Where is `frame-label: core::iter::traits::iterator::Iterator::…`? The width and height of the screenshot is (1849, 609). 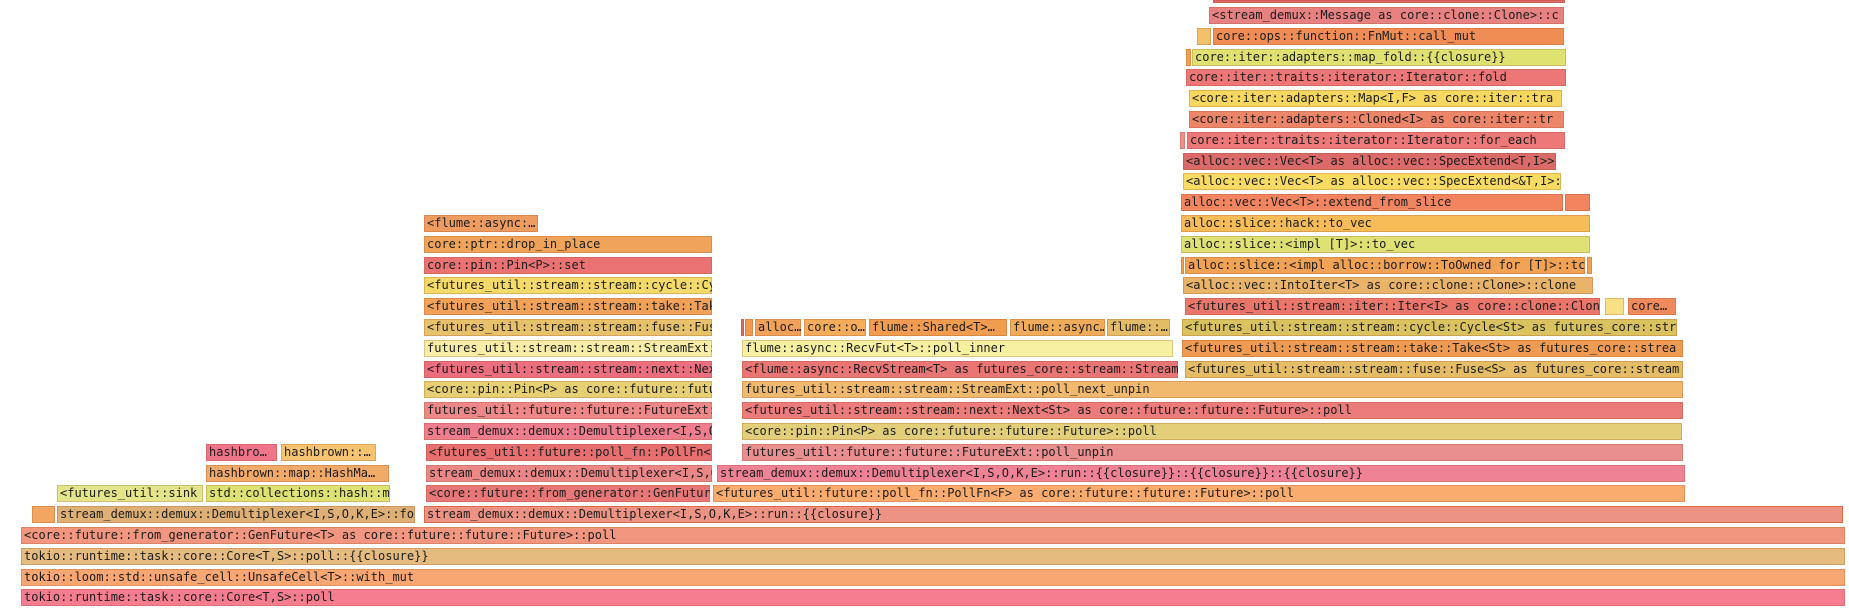
frame-label: core::iter::traits::iterator::Iterator::… is located at coordinates (1348, 77).